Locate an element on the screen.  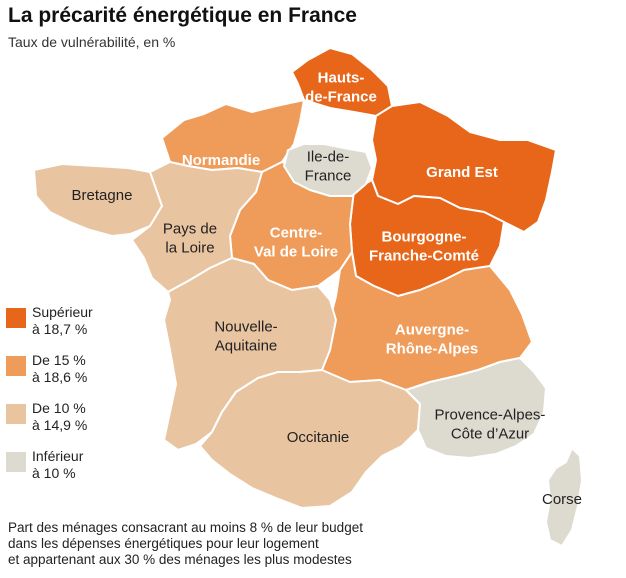
legend-swatch-de15 is located at coordinates (16, 366).